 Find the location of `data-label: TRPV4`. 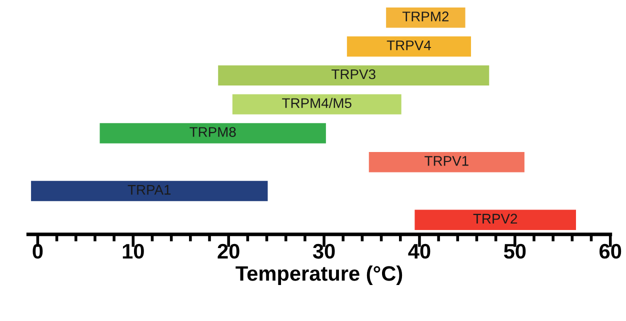

data-label: TRPV4 is located at coordinates (408, 45).